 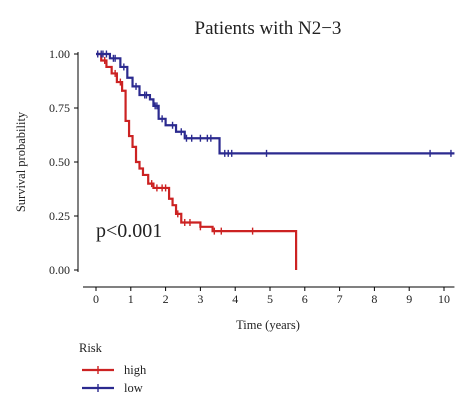 I want to click on legend-label-low: low, so click(x=133, y=388).